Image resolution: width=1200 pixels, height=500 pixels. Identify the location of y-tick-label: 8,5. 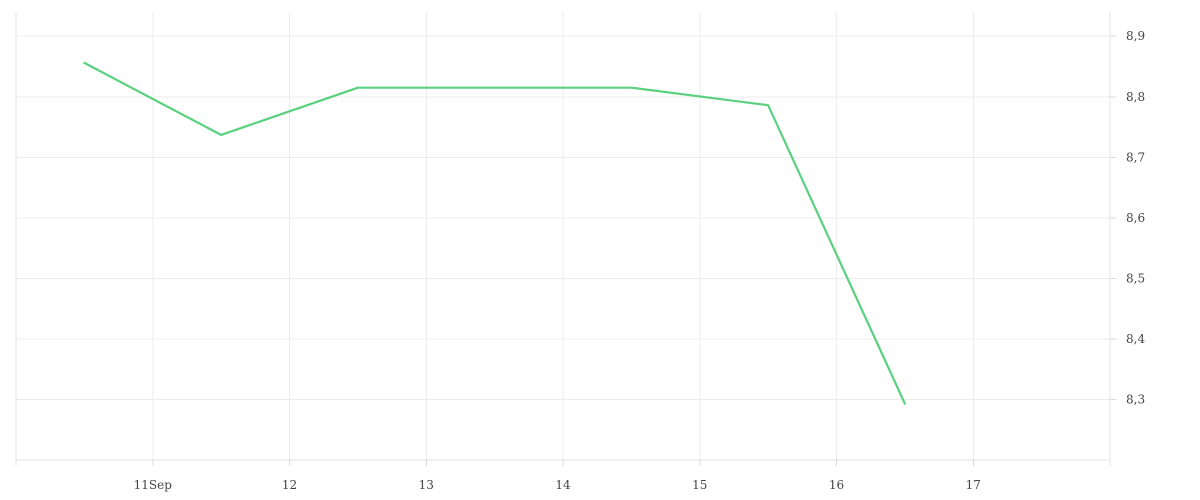
(1135, 278).